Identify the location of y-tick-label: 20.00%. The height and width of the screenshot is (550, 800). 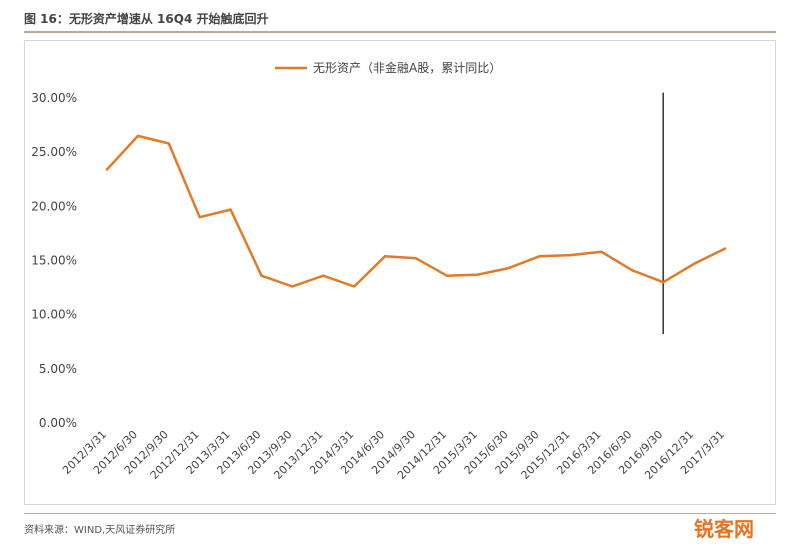
(54, 206).